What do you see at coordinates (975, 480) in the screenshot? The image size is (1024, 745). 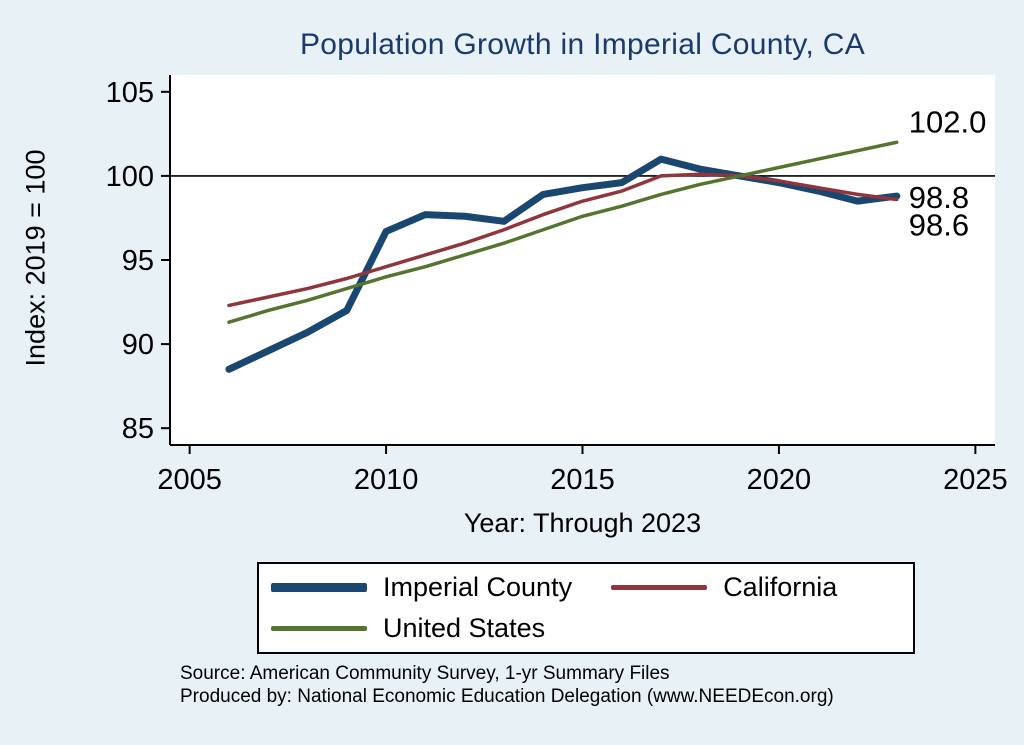 I see `x-tick-label: 2025` at bounding box center [975, 480].